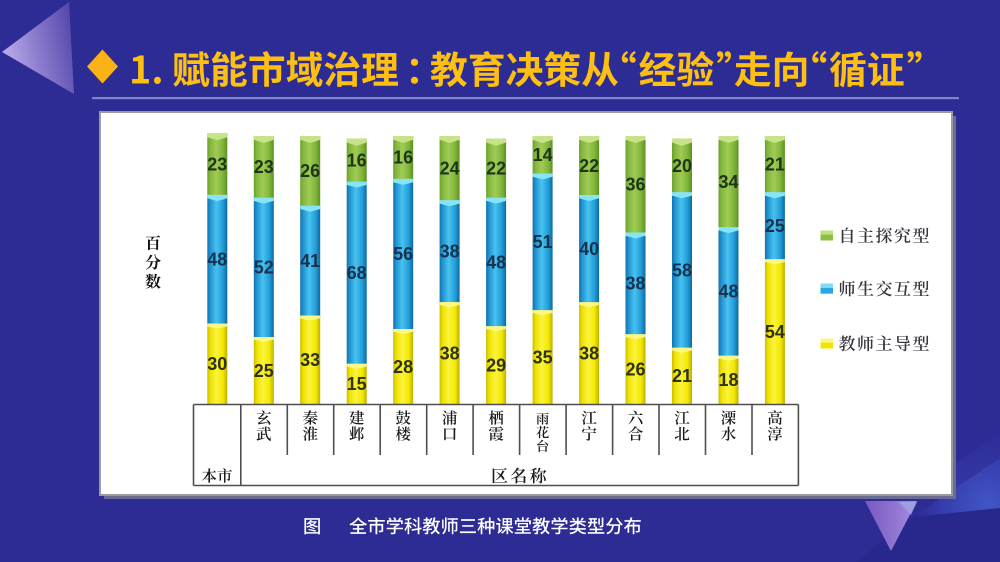 The height and width of the screenshot is (562, 1000). What do you see at coordinates (543, 242) in the screenshot?
I see `svg-text: 51` at bounding box center [543, 242].